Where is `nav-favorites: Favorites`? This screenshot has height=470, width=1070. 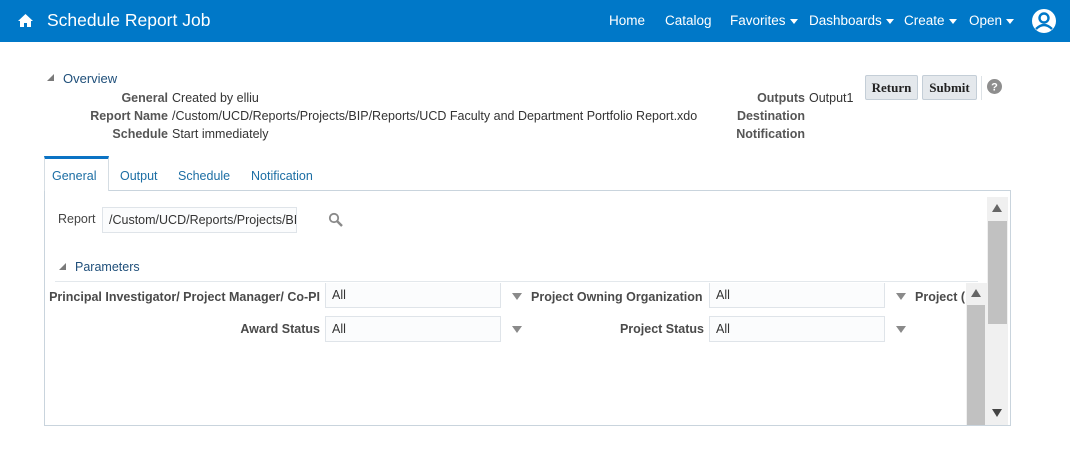
nav-favorites: Favorites is located at coordinates (764, 20).